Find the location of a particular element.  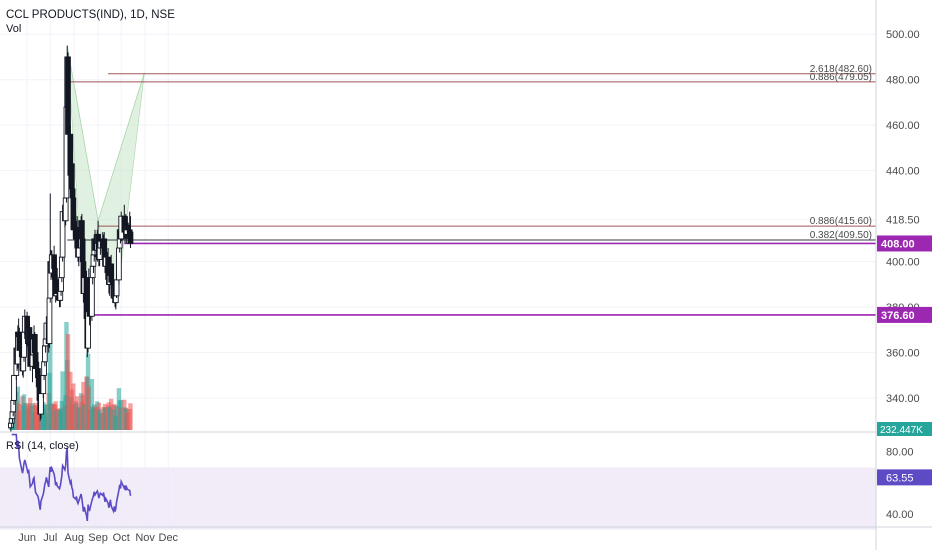

chart-title: CCL PRODUCTS(IND), 1D, NSE is located at coordinates (90, 15).